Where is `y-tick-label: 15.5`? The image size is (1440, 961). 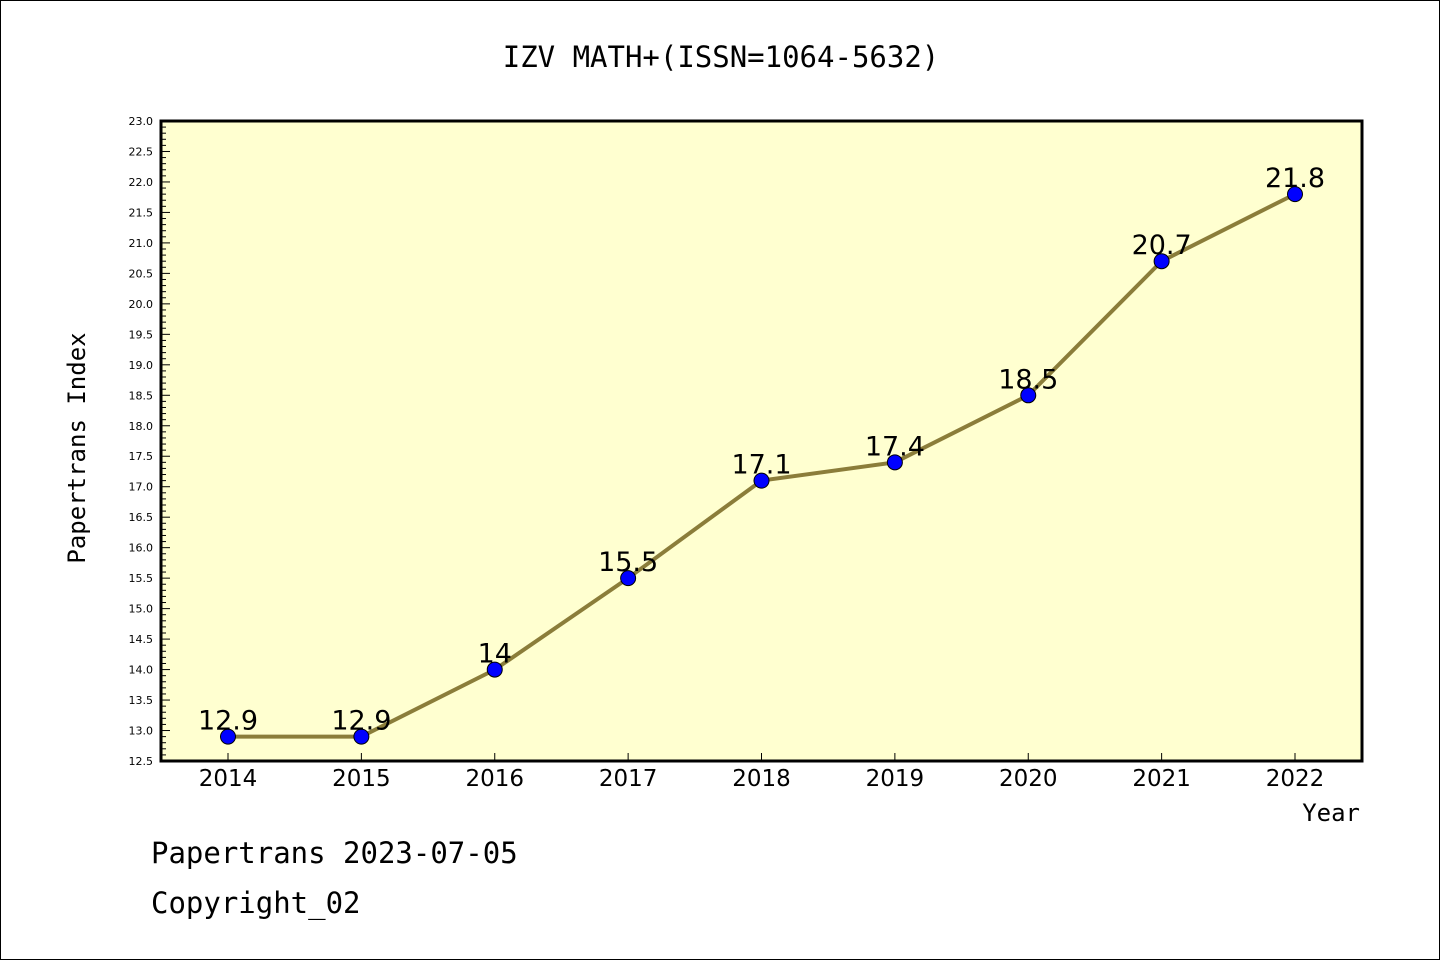
y-tick-label: 15.5 is located at coordinates (141, 578).